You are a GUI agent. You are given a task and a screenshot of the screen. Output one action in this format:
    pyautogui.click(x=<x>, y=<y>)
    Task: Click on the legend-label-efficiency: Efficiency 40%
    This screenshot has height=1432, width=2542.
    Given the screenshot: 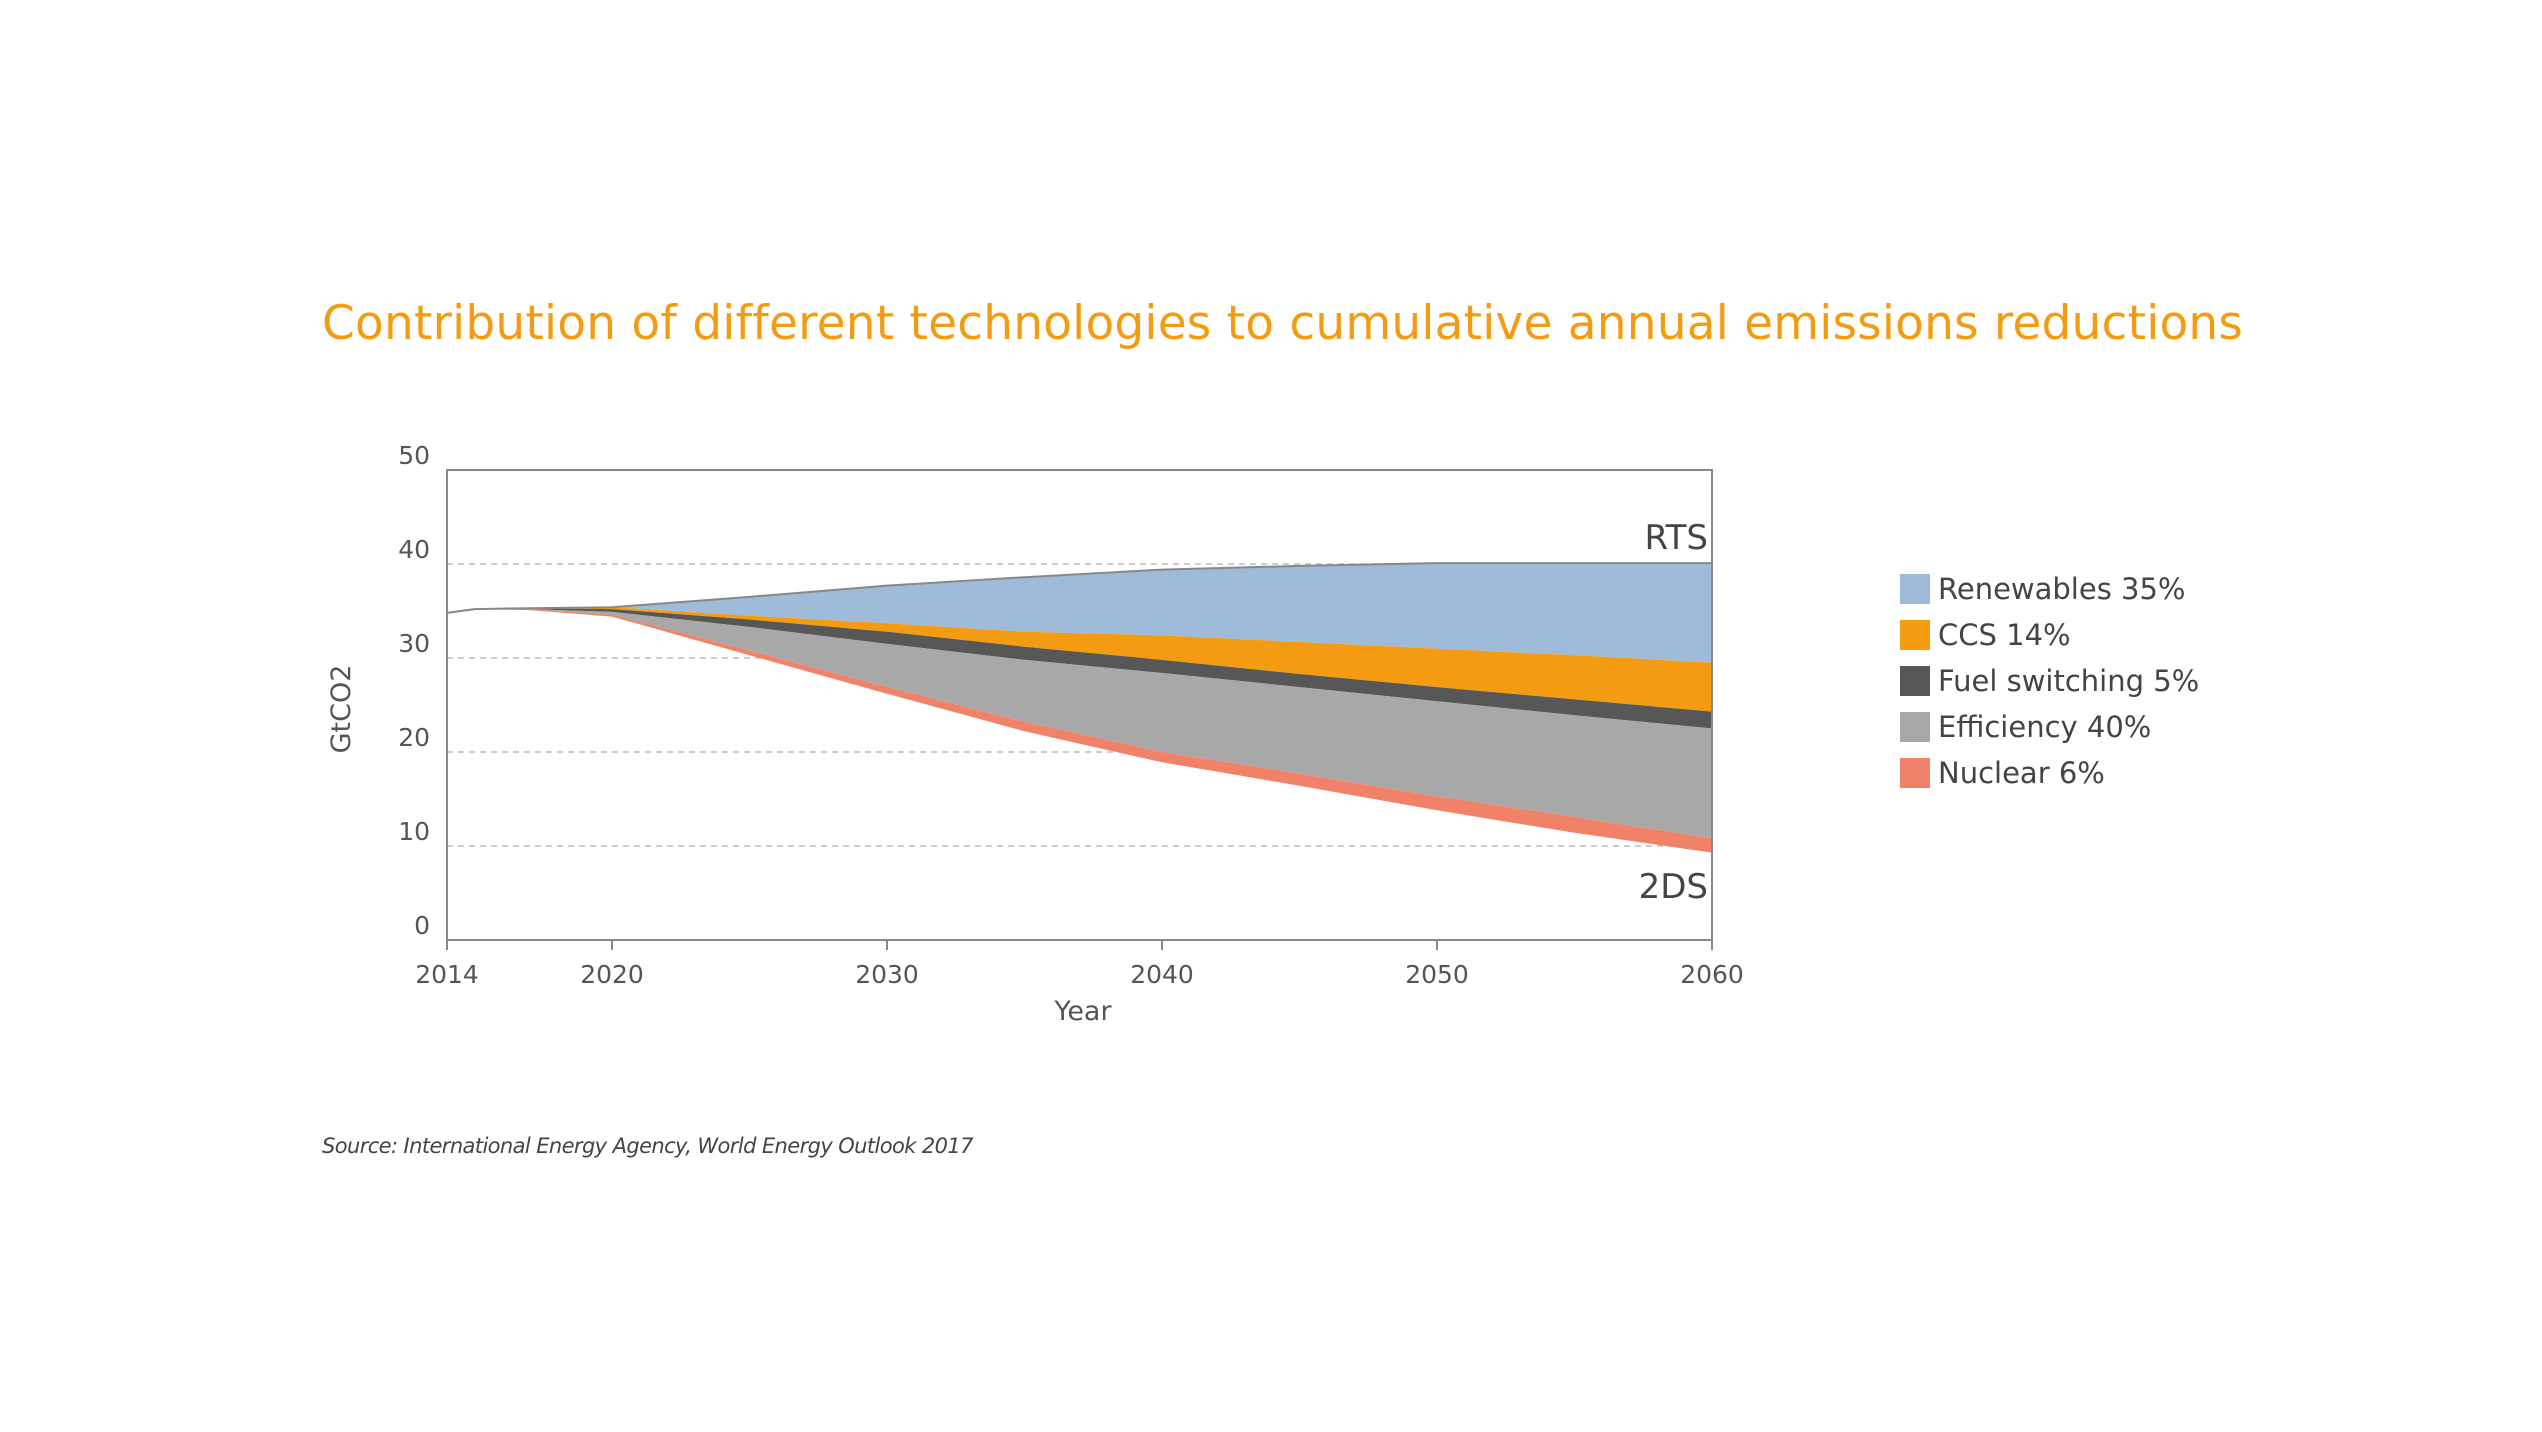 What is the action you would take?
    pyautogui.click(x=2045, y=727)
    